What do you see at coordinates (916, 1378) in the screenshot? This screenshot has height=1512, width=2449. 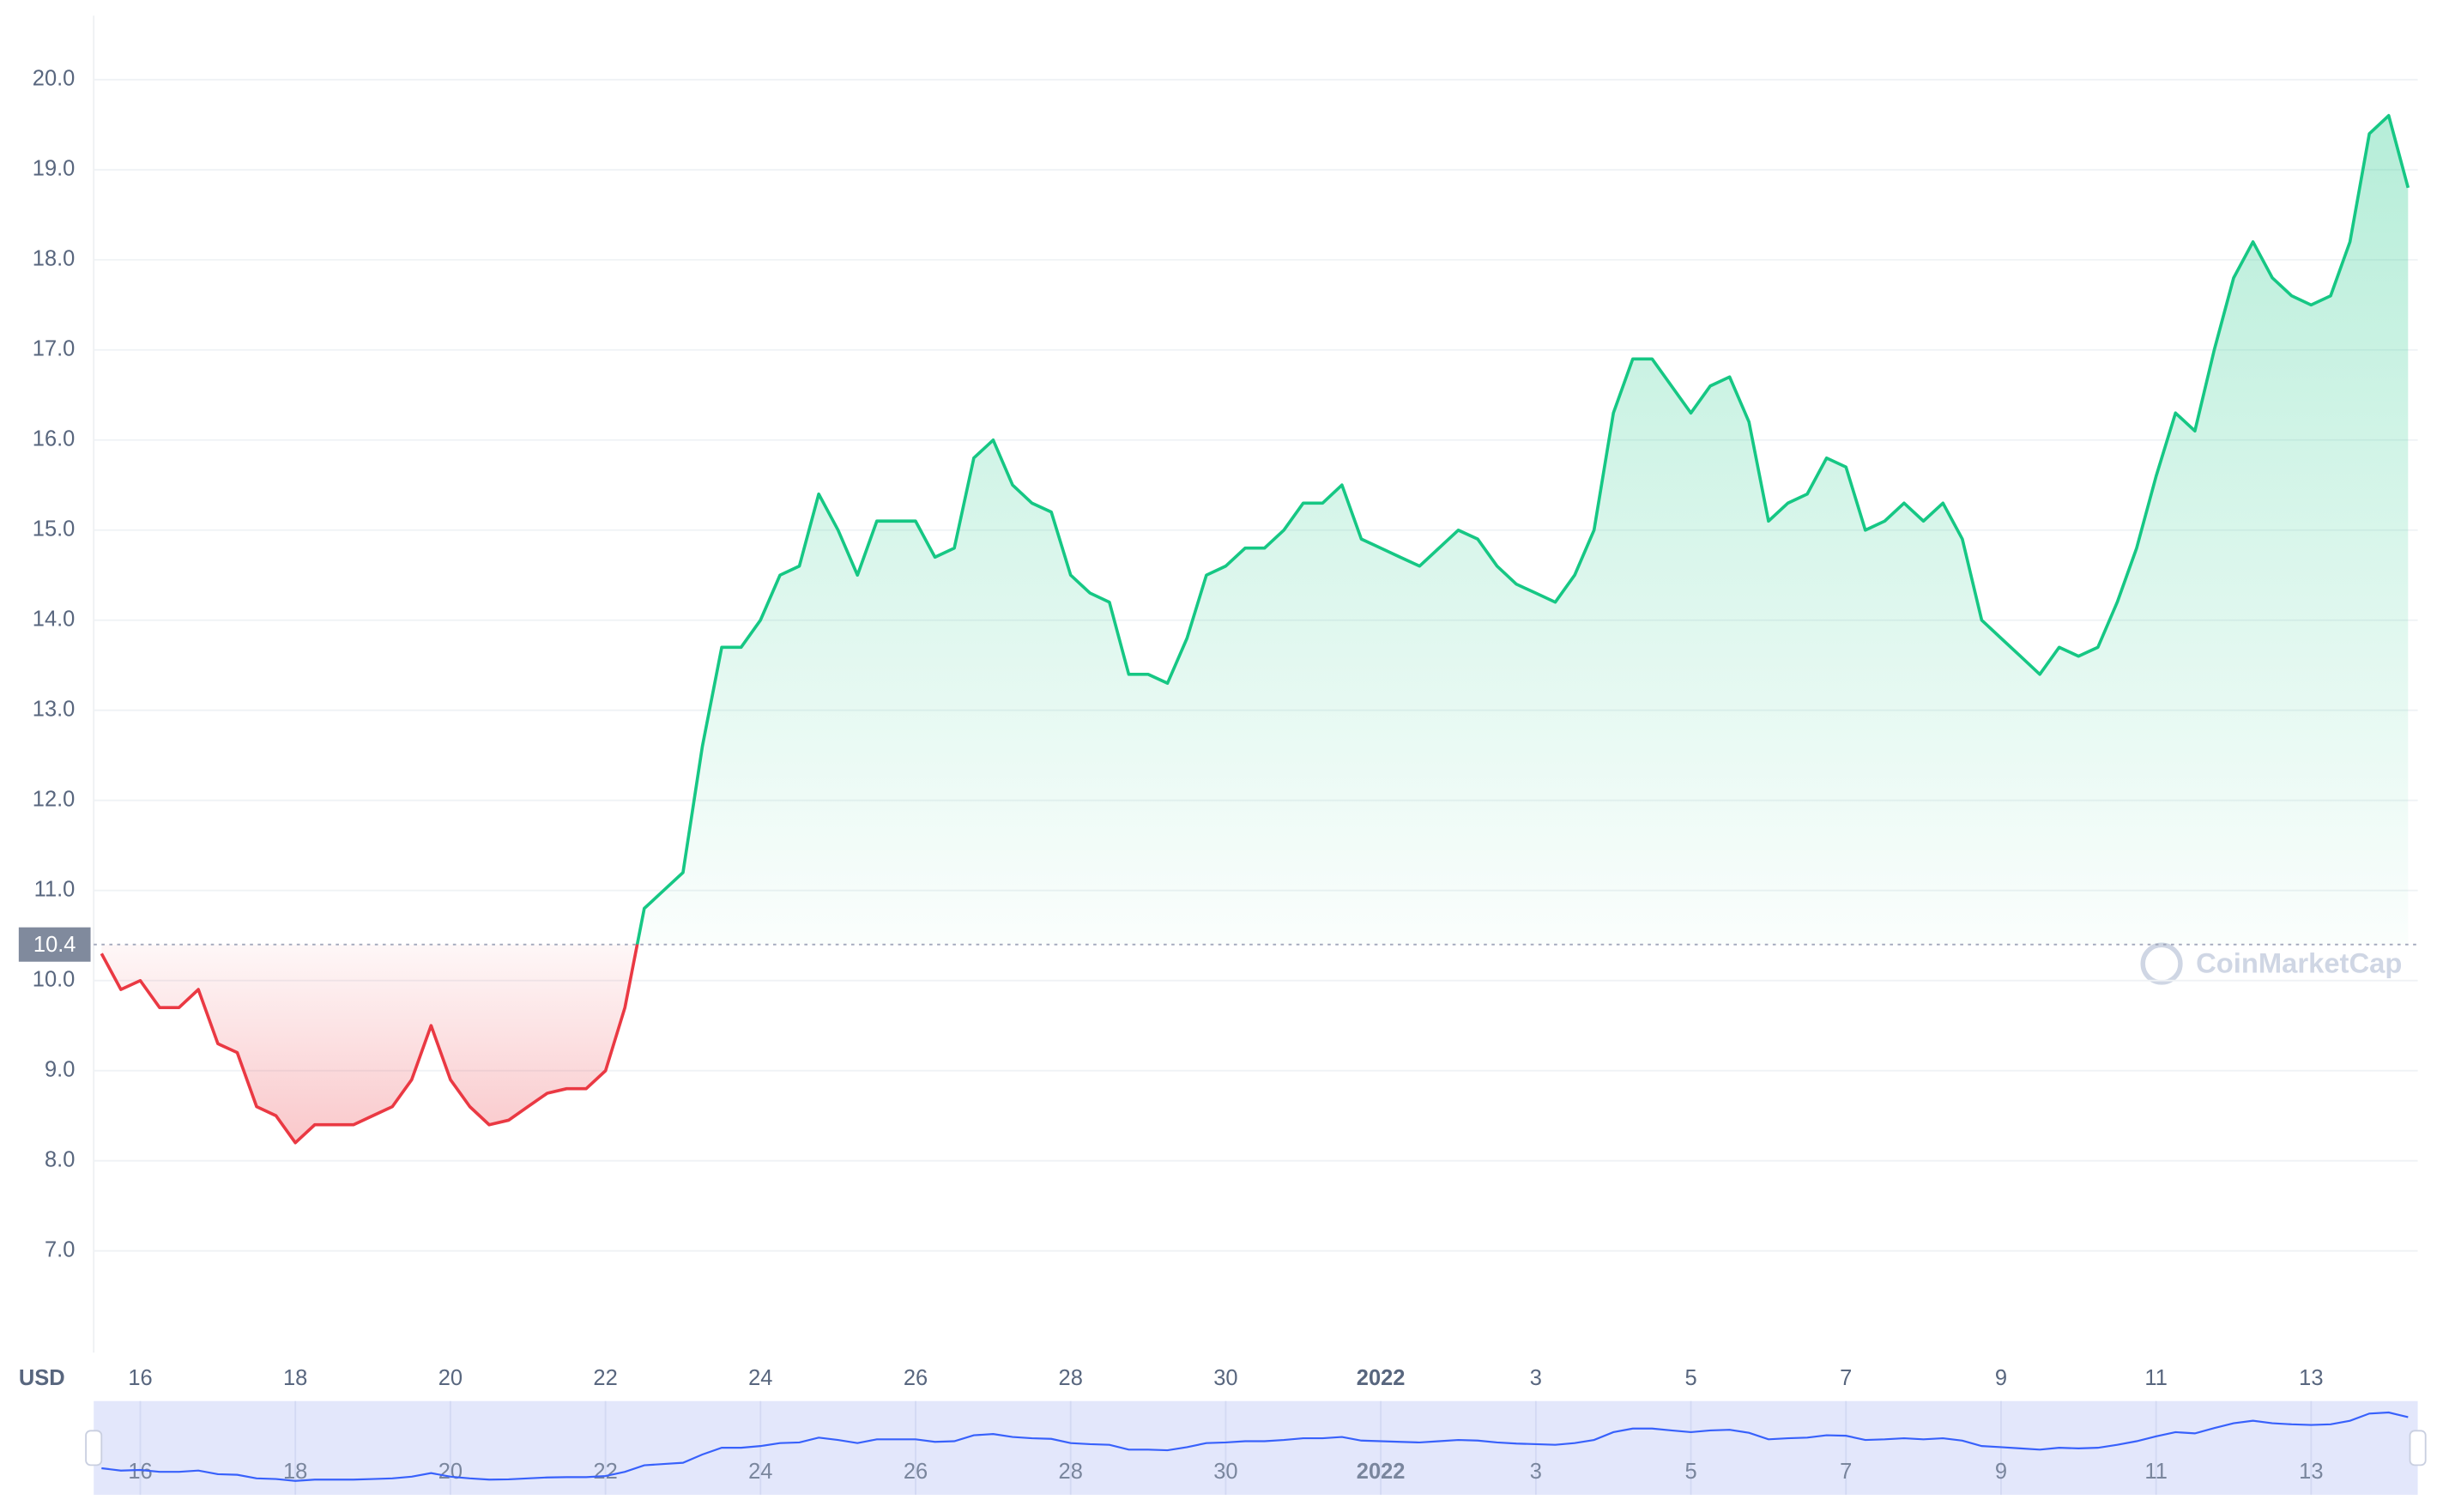 I see `x-tick-label: 26` at bounding box center [916, 1378].